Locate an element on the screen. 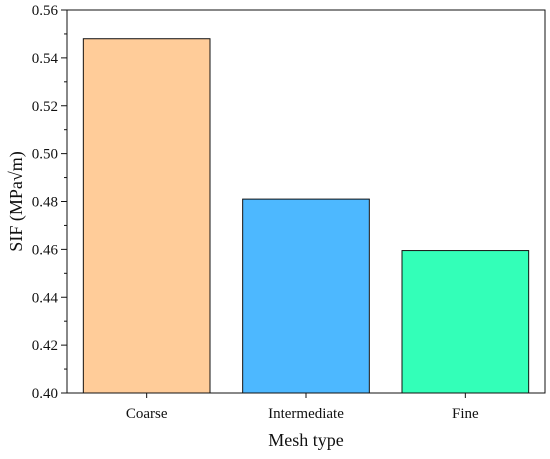 The width and height of the screenshot is (550, 459). bar-fine is located at coordinates (465, 322).